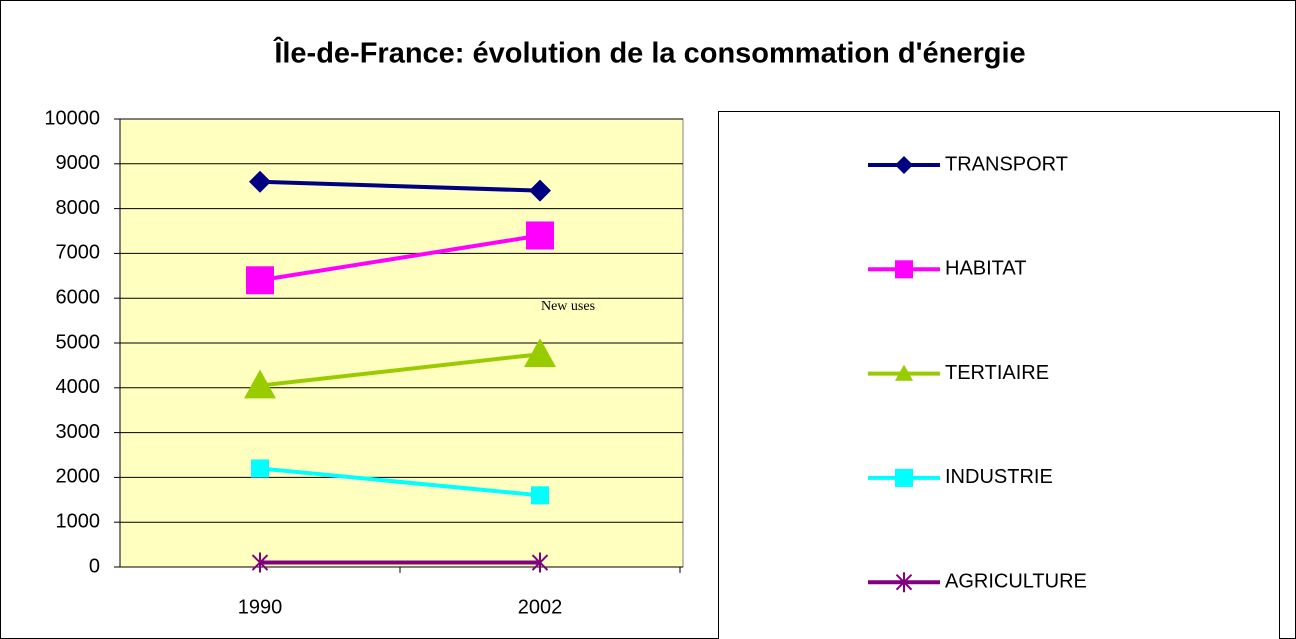 The width and height of the screenshot is (1296, 639). I want to click on x-tick-label: 2002, so click(540, 607).